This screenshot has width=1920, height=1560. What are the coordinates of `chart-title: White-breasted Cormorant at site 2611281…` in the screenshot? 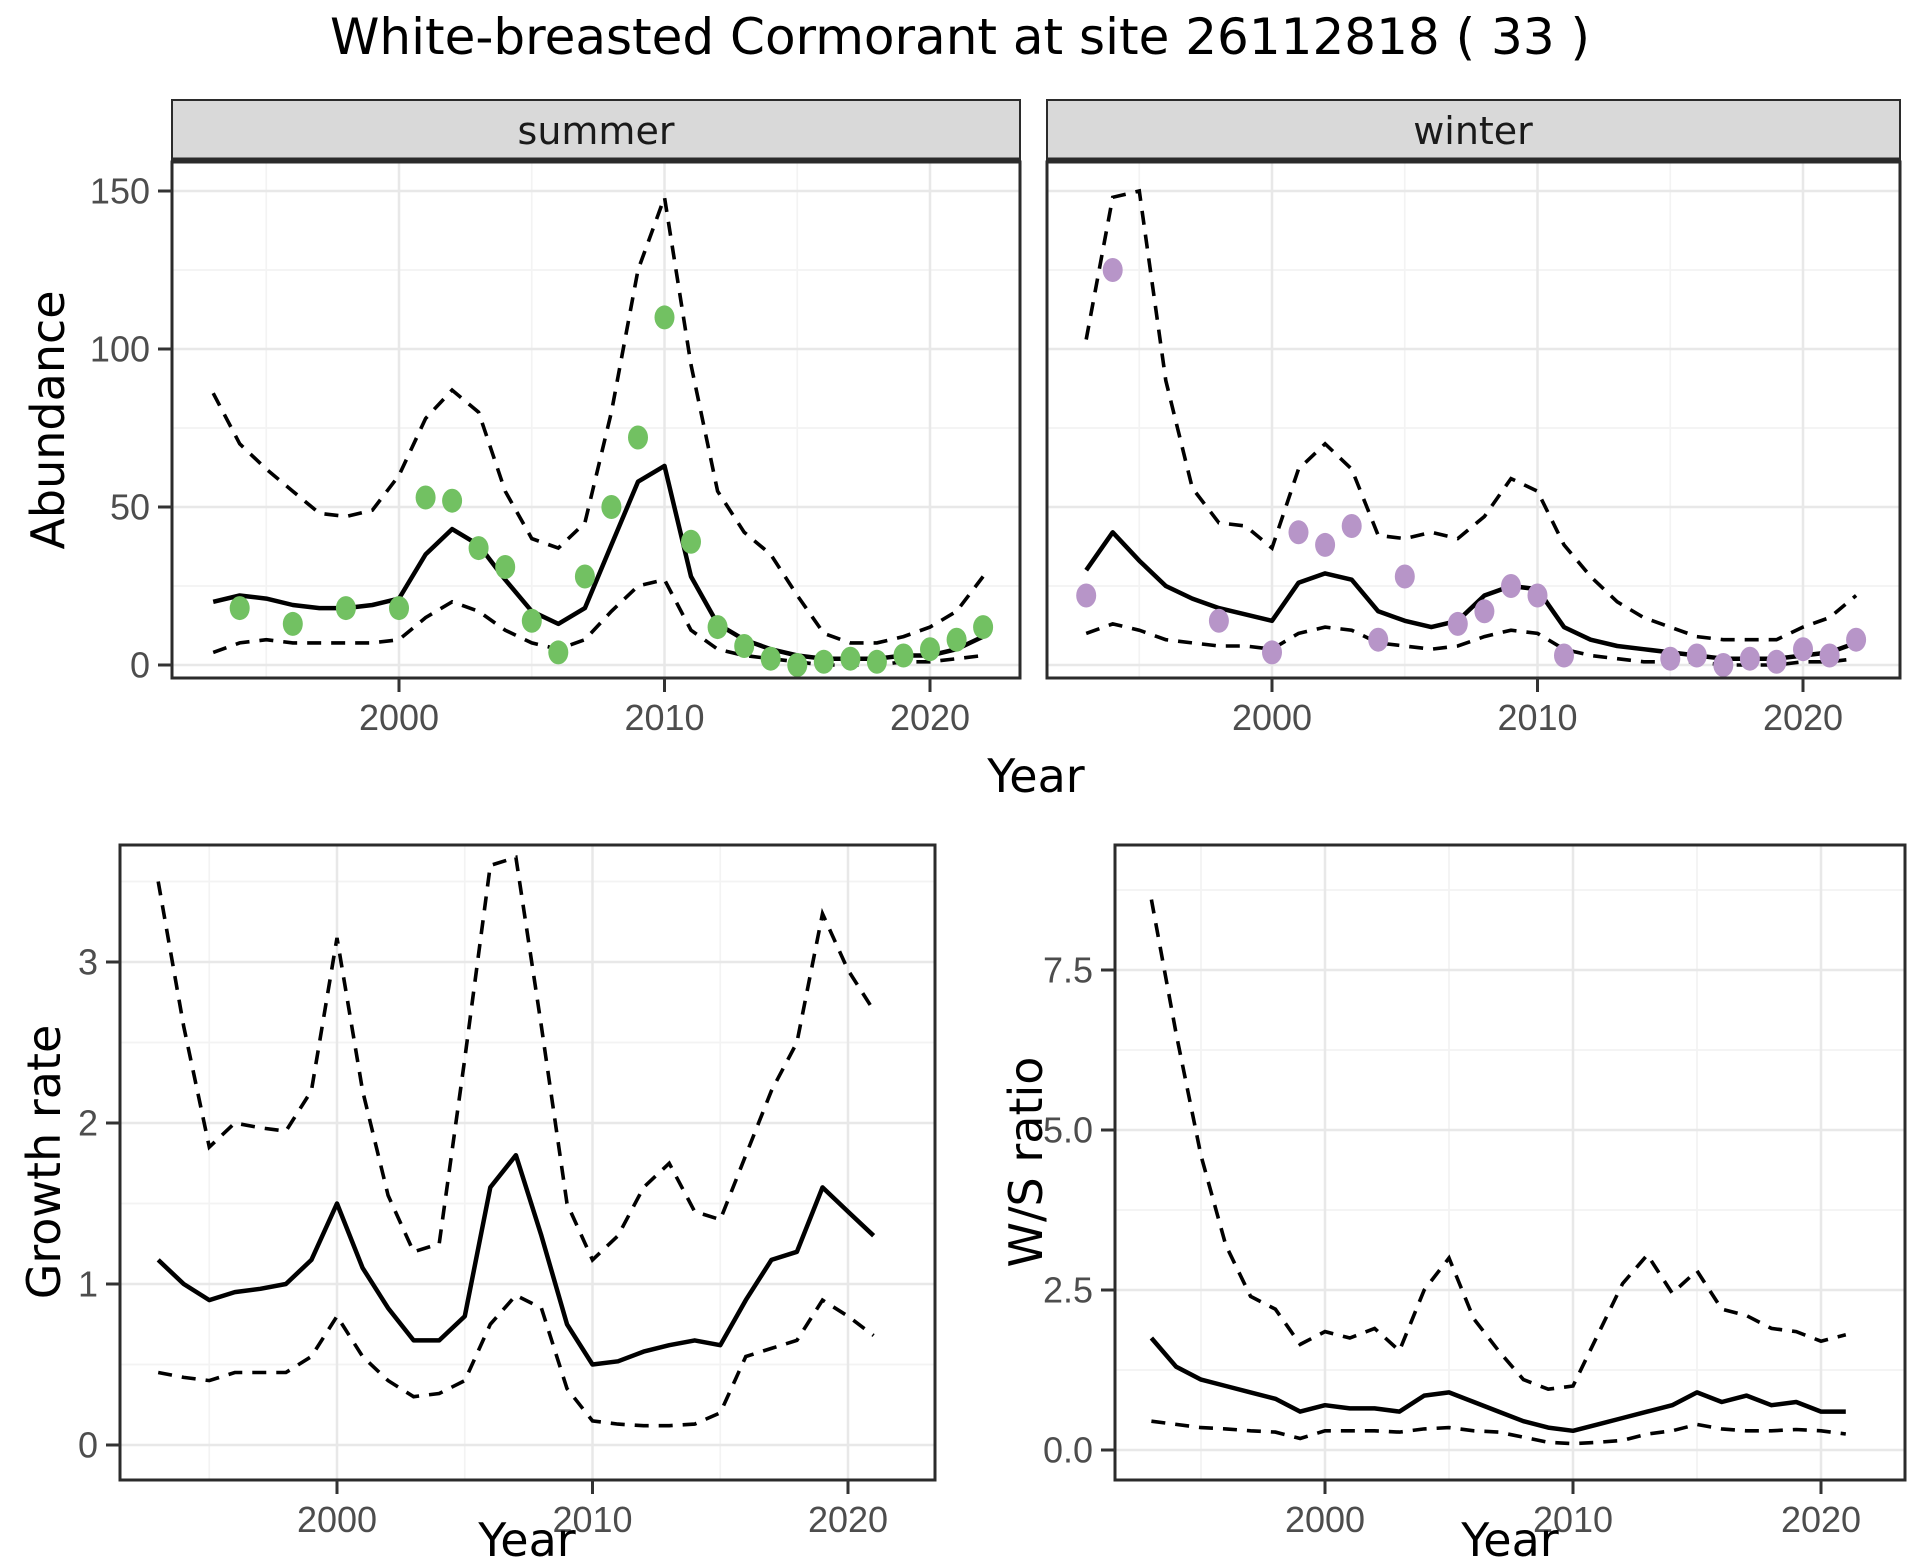 It's located at (960, 37).